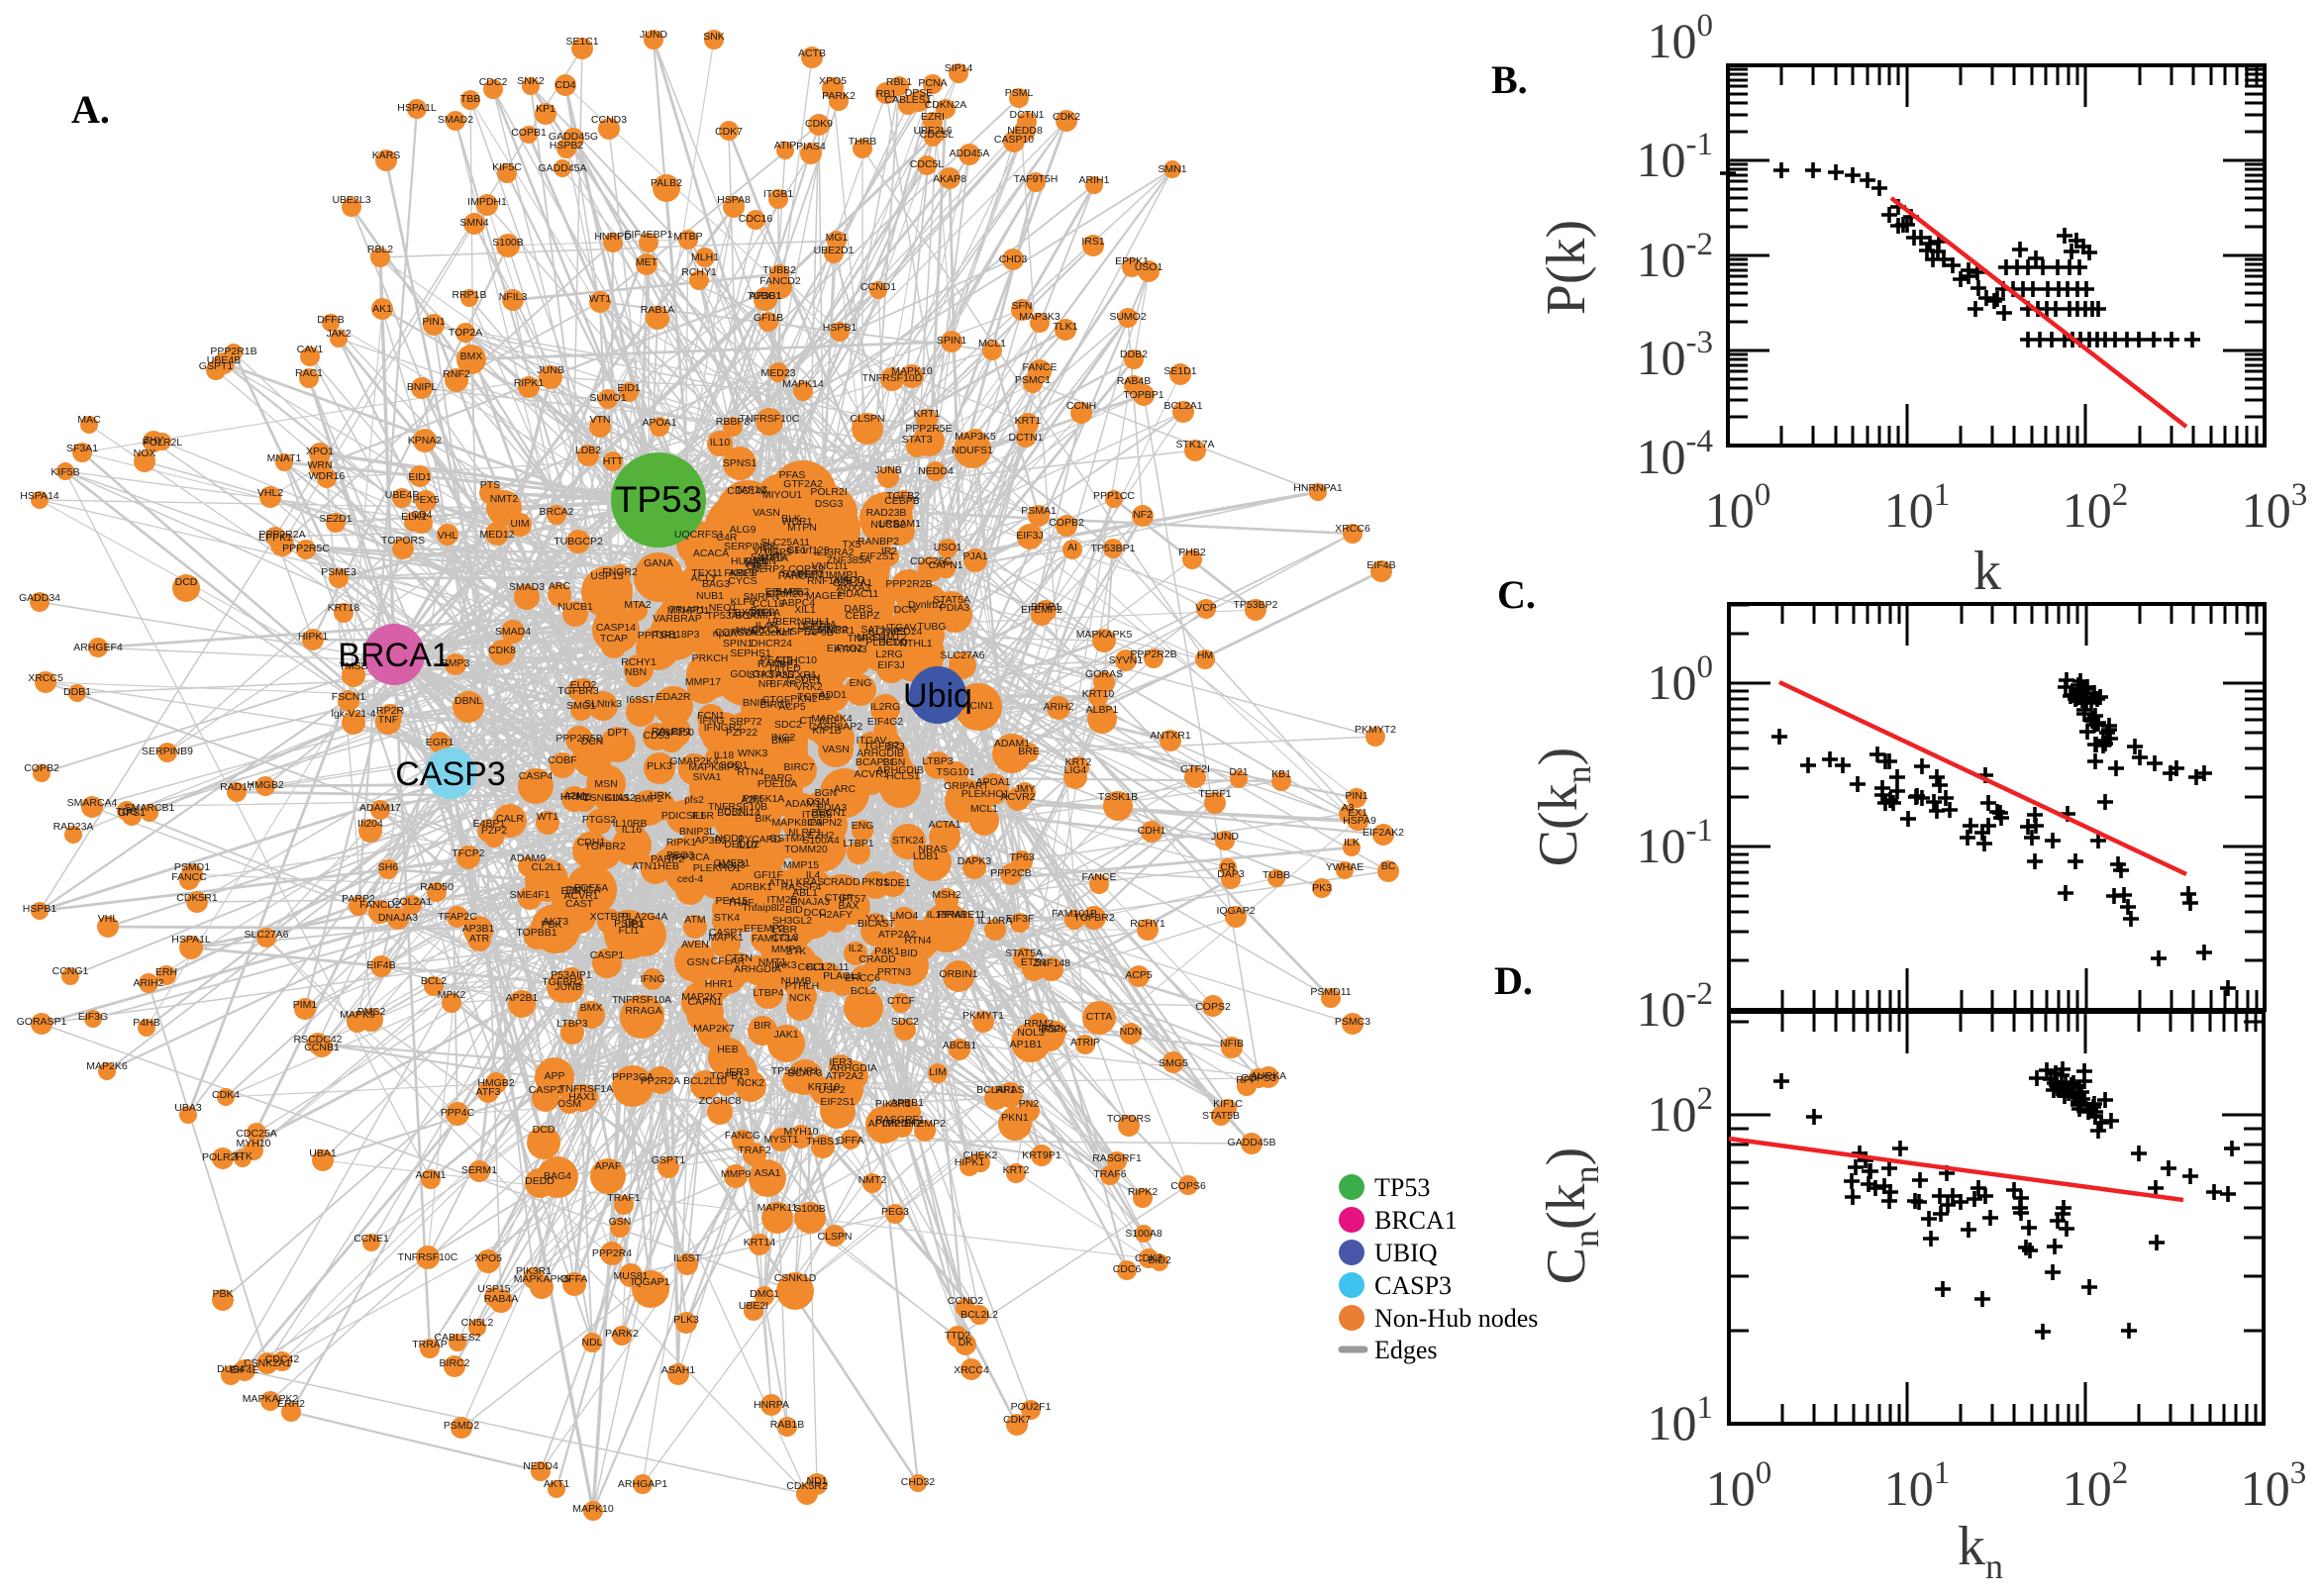  Describe the element at coordinates (545, 1130) in the screenshot. I see `svg-text: DCD` at that location.